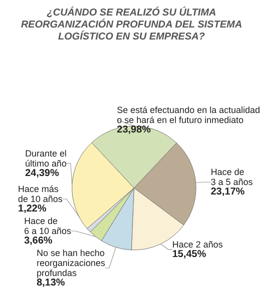  I want to click on slice-label: No se han hecho reorganizaciones profundas, so click(71, 263).